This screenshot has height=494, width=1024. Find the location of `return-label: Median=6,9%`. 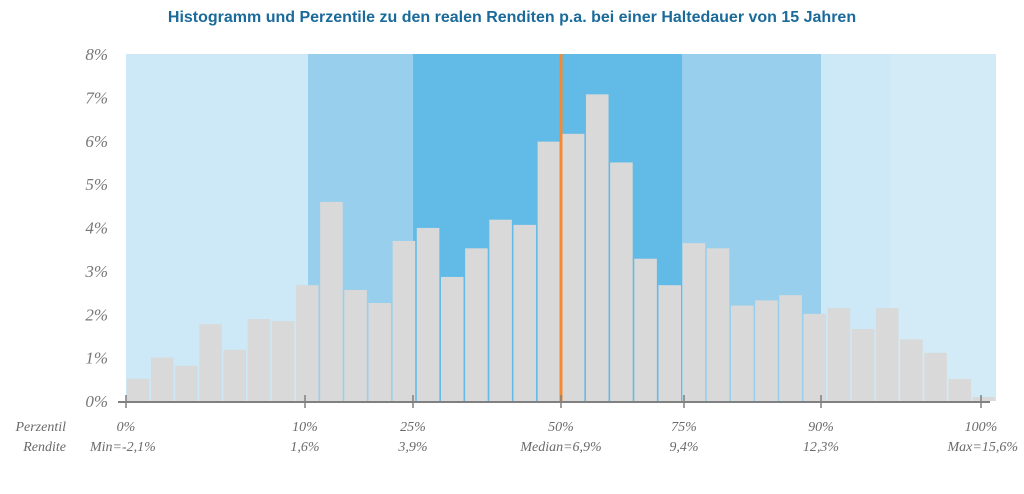

return-label: Median=6,9% is located at coordinates (560, 447).